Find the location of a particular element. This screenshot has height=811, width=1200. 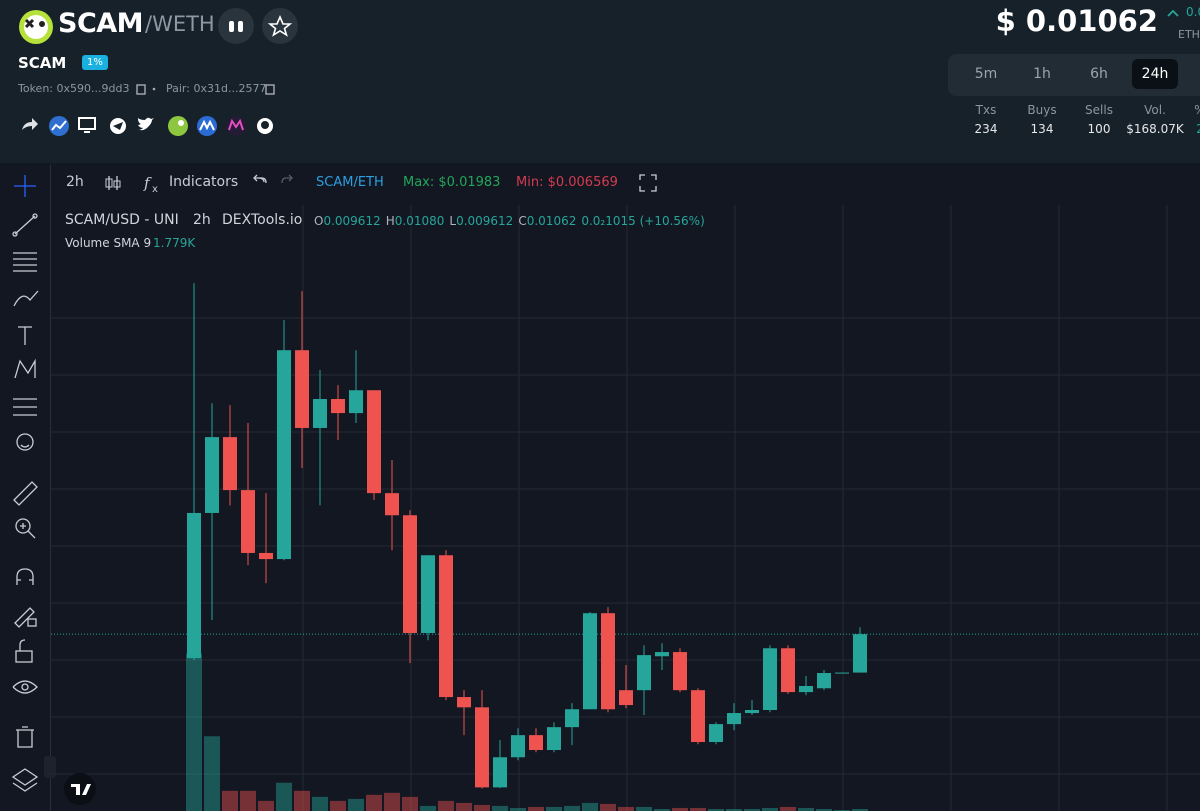

change-arrow is located at coordinates (1173, 13).